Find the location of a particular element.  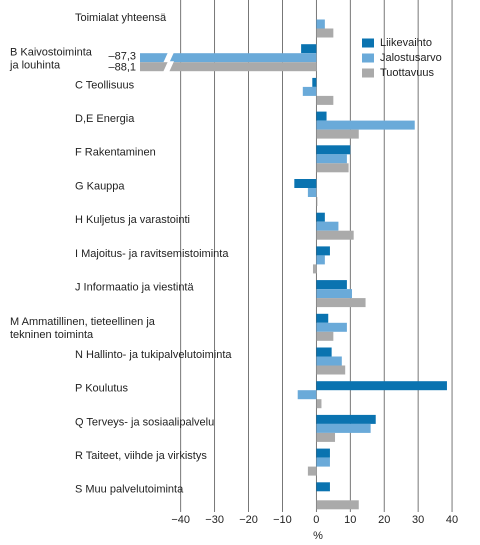

category-label: Q Terveys- ja sosiaalipalvelu is located at coordinates (144, 422).